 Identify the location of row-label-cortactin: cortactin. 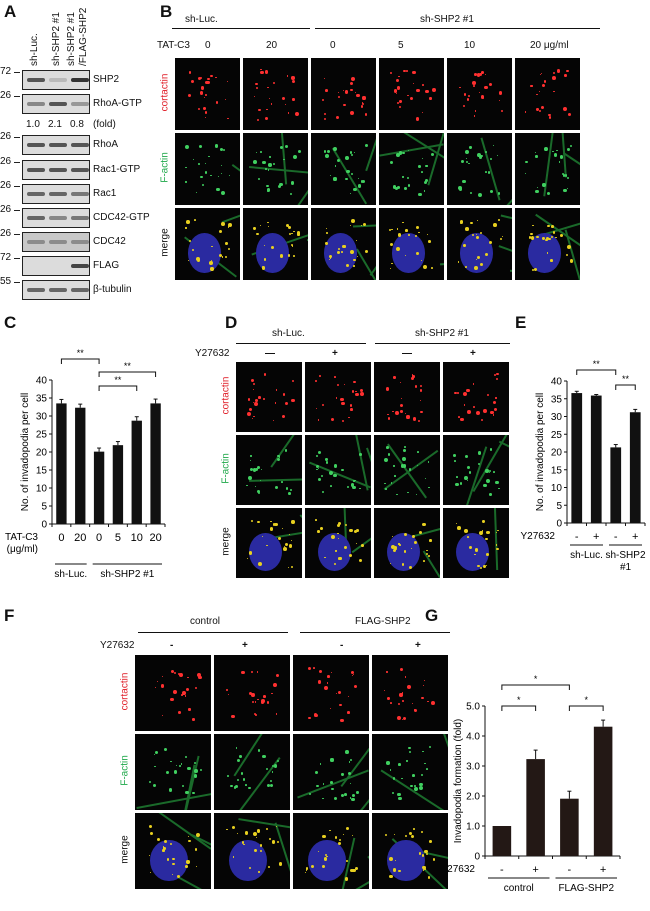
(125, 691).